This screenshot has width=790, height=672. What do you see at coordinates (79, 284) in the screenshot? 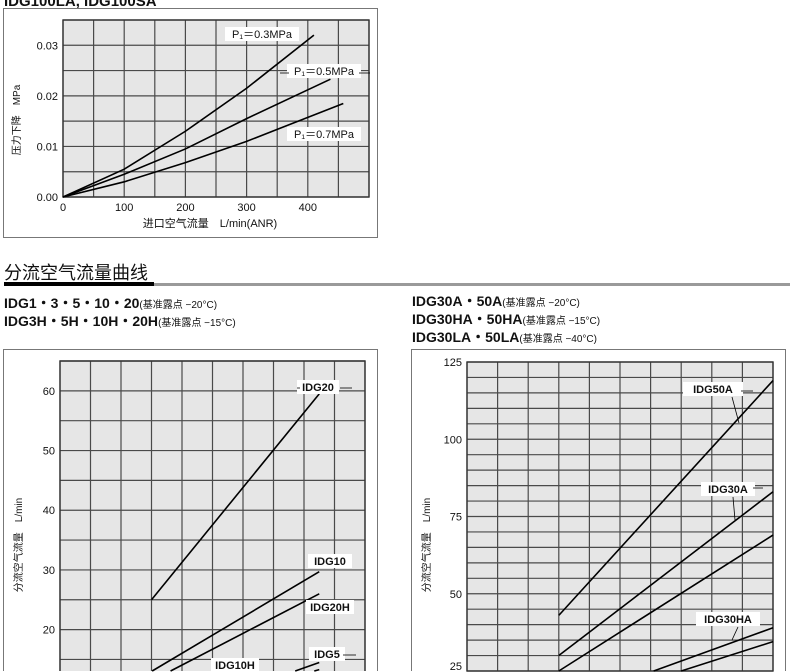
I see `section-title-underline` at bounding box center [79, 284].